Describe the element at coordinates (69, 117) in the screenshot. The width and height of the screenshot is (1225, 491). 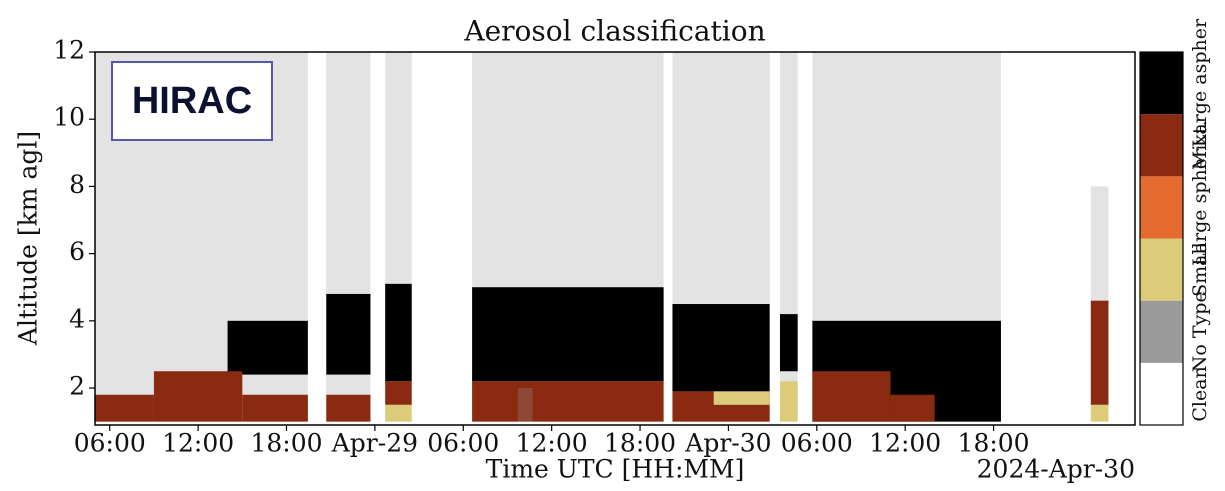
I see `y-tick-label: 10` at that location.